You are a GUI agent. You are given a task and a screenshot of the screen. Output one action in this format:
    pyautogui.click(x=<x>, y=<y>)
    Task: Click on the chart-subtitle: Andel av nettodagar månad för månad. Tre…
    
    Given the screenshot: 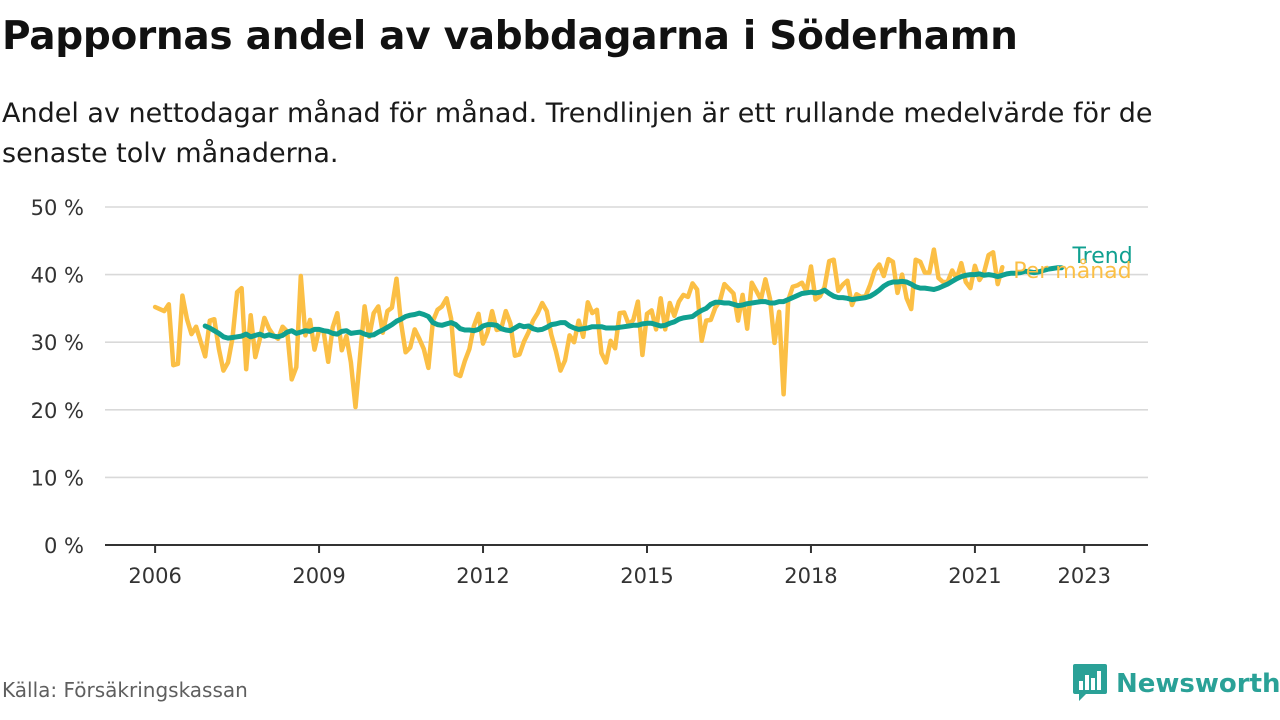 What is the action you would take?
    pyautogui.click(x=577, y=133)
    